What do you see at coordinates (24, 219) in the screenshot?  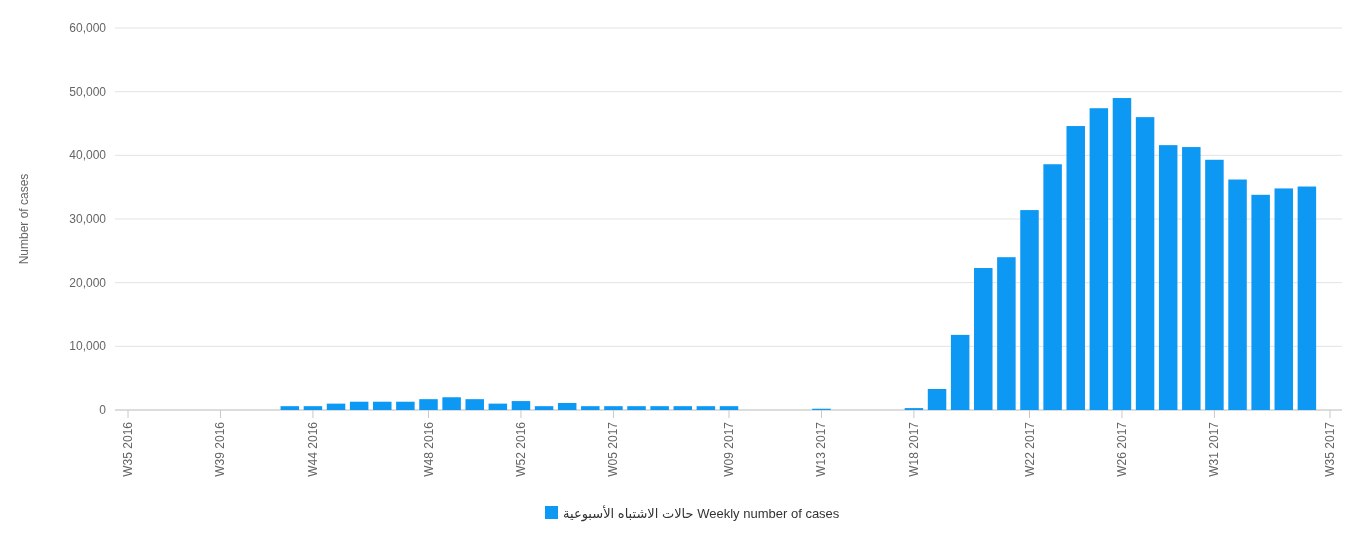 I see `y-axis-title: Number of cases` at bounding box center [24, 219].